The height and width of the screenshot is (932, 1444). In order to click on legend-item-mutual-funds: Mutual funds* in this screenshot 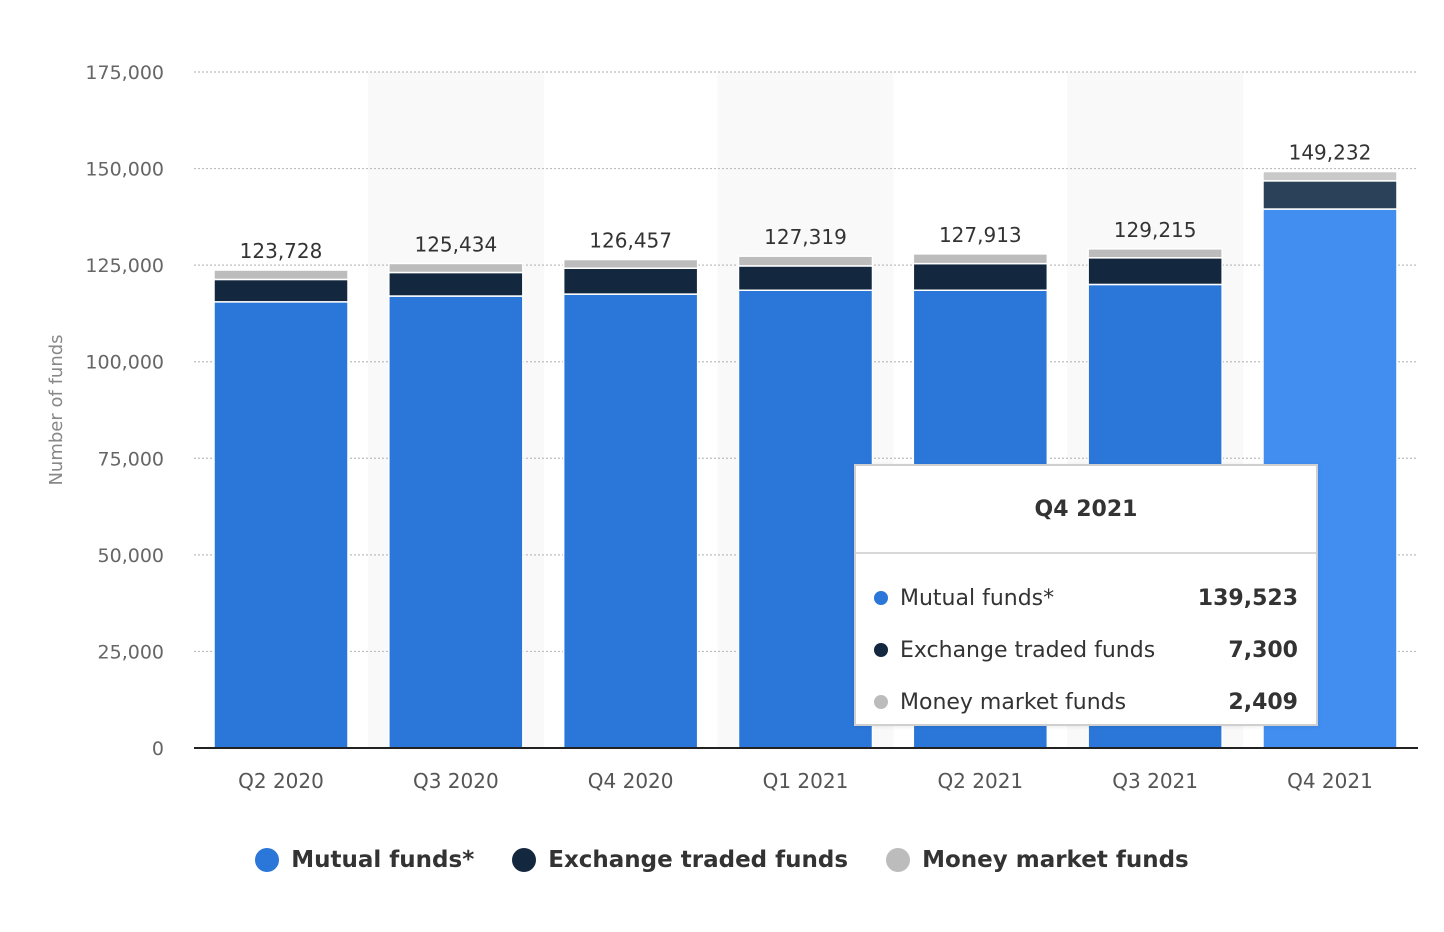, I will do `click(364, 860)`.